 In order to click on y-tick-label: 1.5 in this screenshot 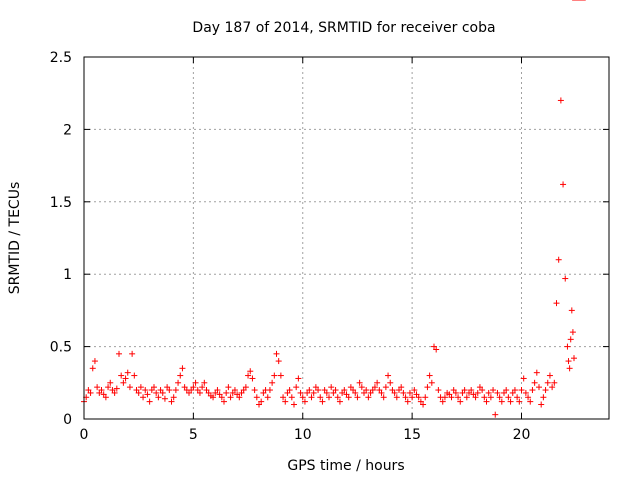, I will do `click(61, 203)`.